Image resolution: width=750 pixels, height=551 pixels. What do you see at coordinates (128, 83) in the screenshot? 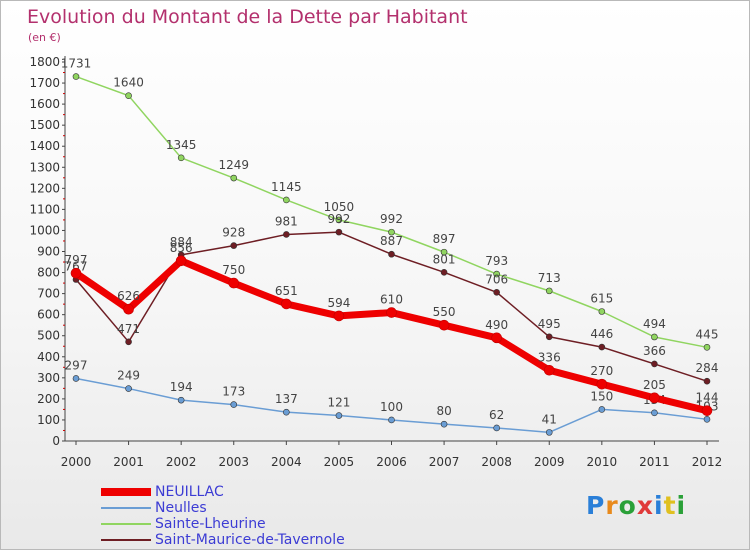
I see `data-label-sainte-lheurine: 1640` at bounding box center [128, 83].